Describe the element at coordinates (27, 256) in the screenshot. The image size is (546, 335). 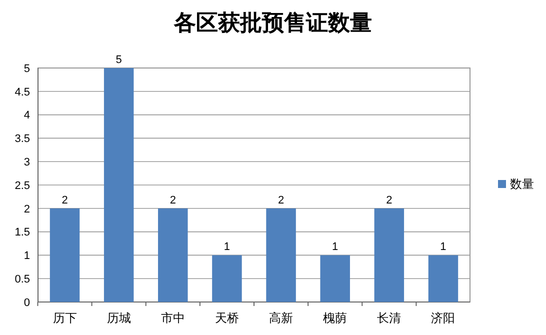
I see `y-tick-label: 1` at that location.